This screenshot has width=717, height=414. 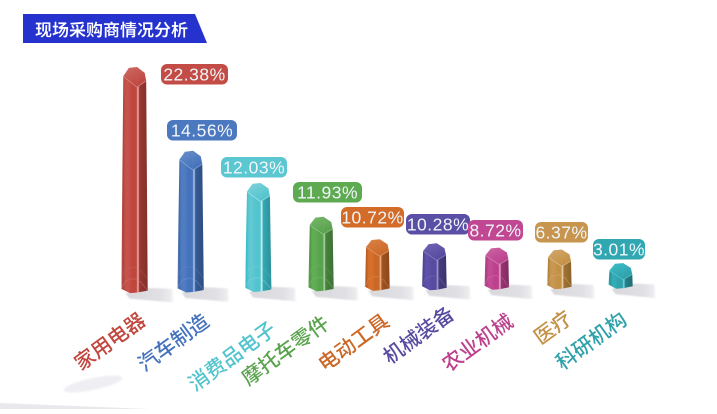 I want to click on svg-text: 11.93%, so click(x=327, y=192).